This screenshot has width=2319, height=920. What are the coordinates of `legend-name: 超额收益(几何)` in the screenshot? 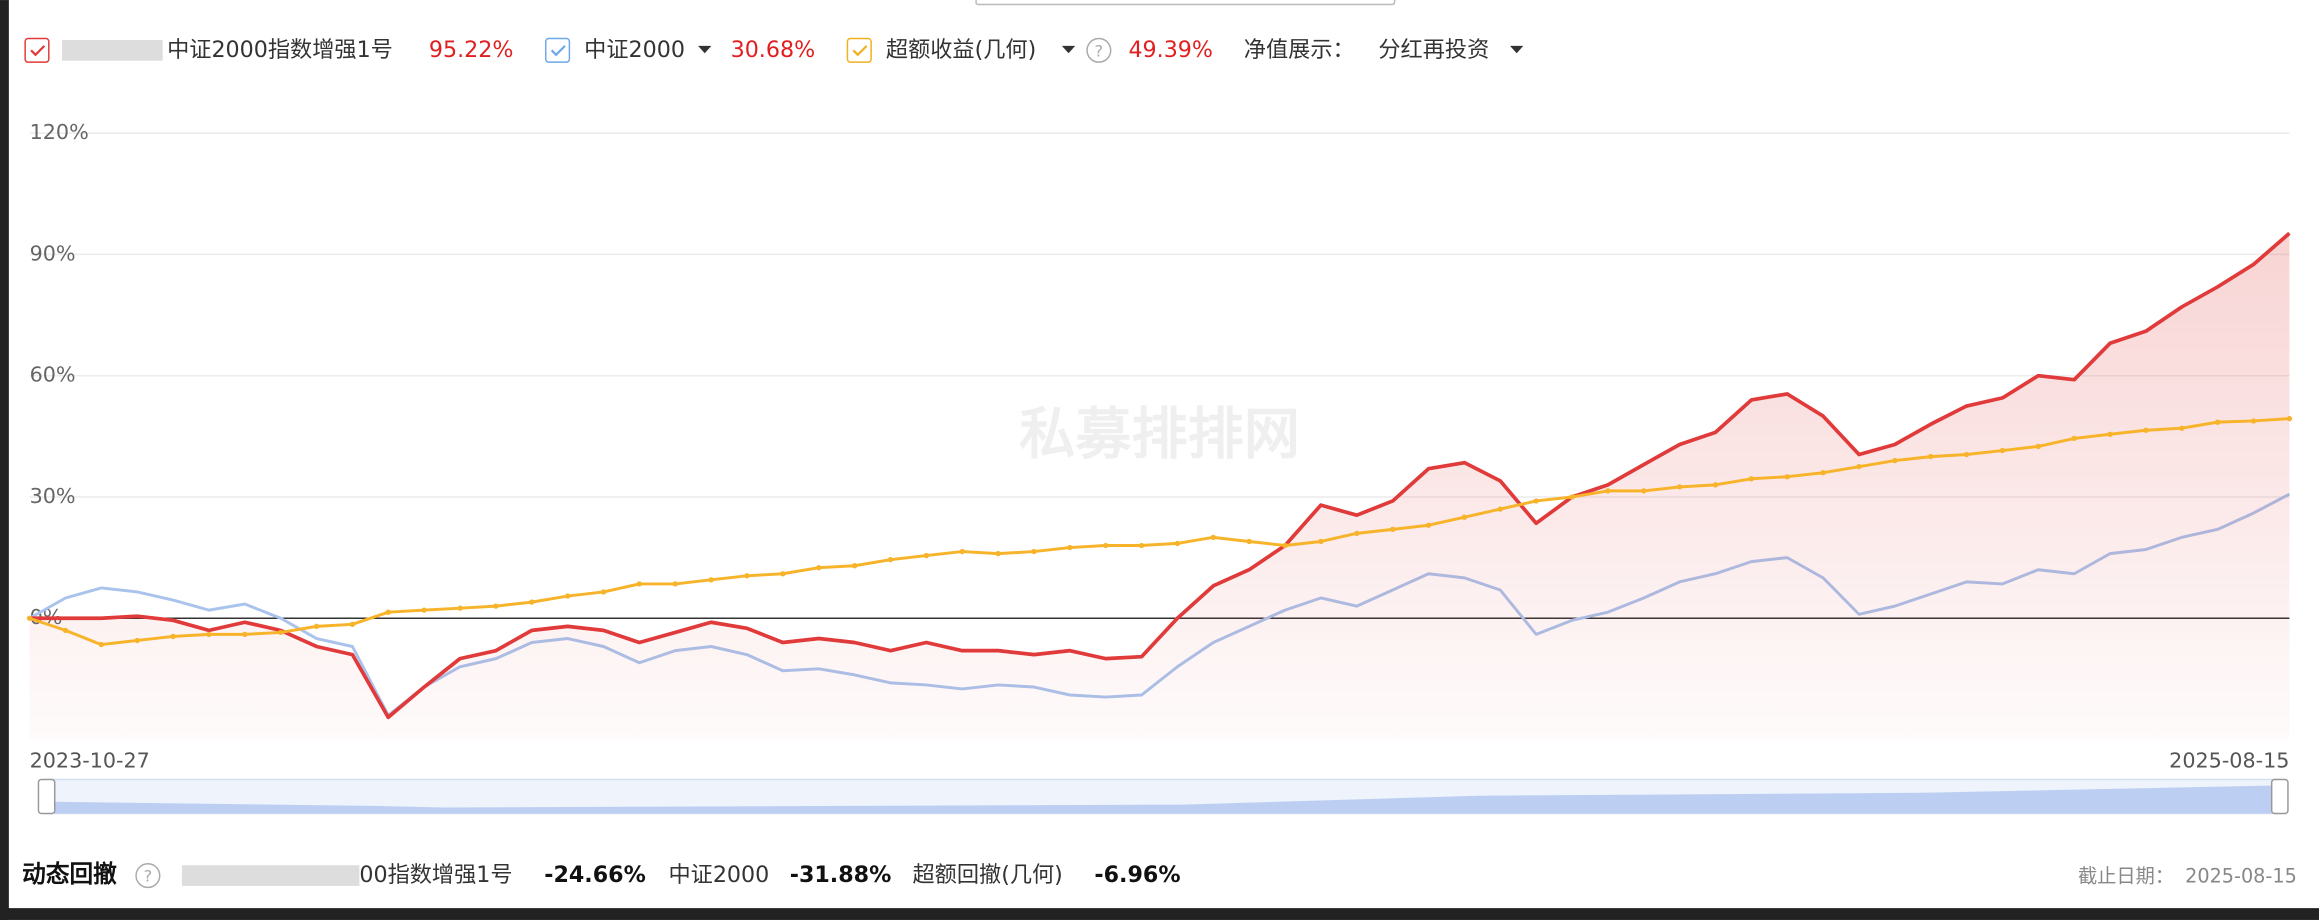 It's located at (961, 50).